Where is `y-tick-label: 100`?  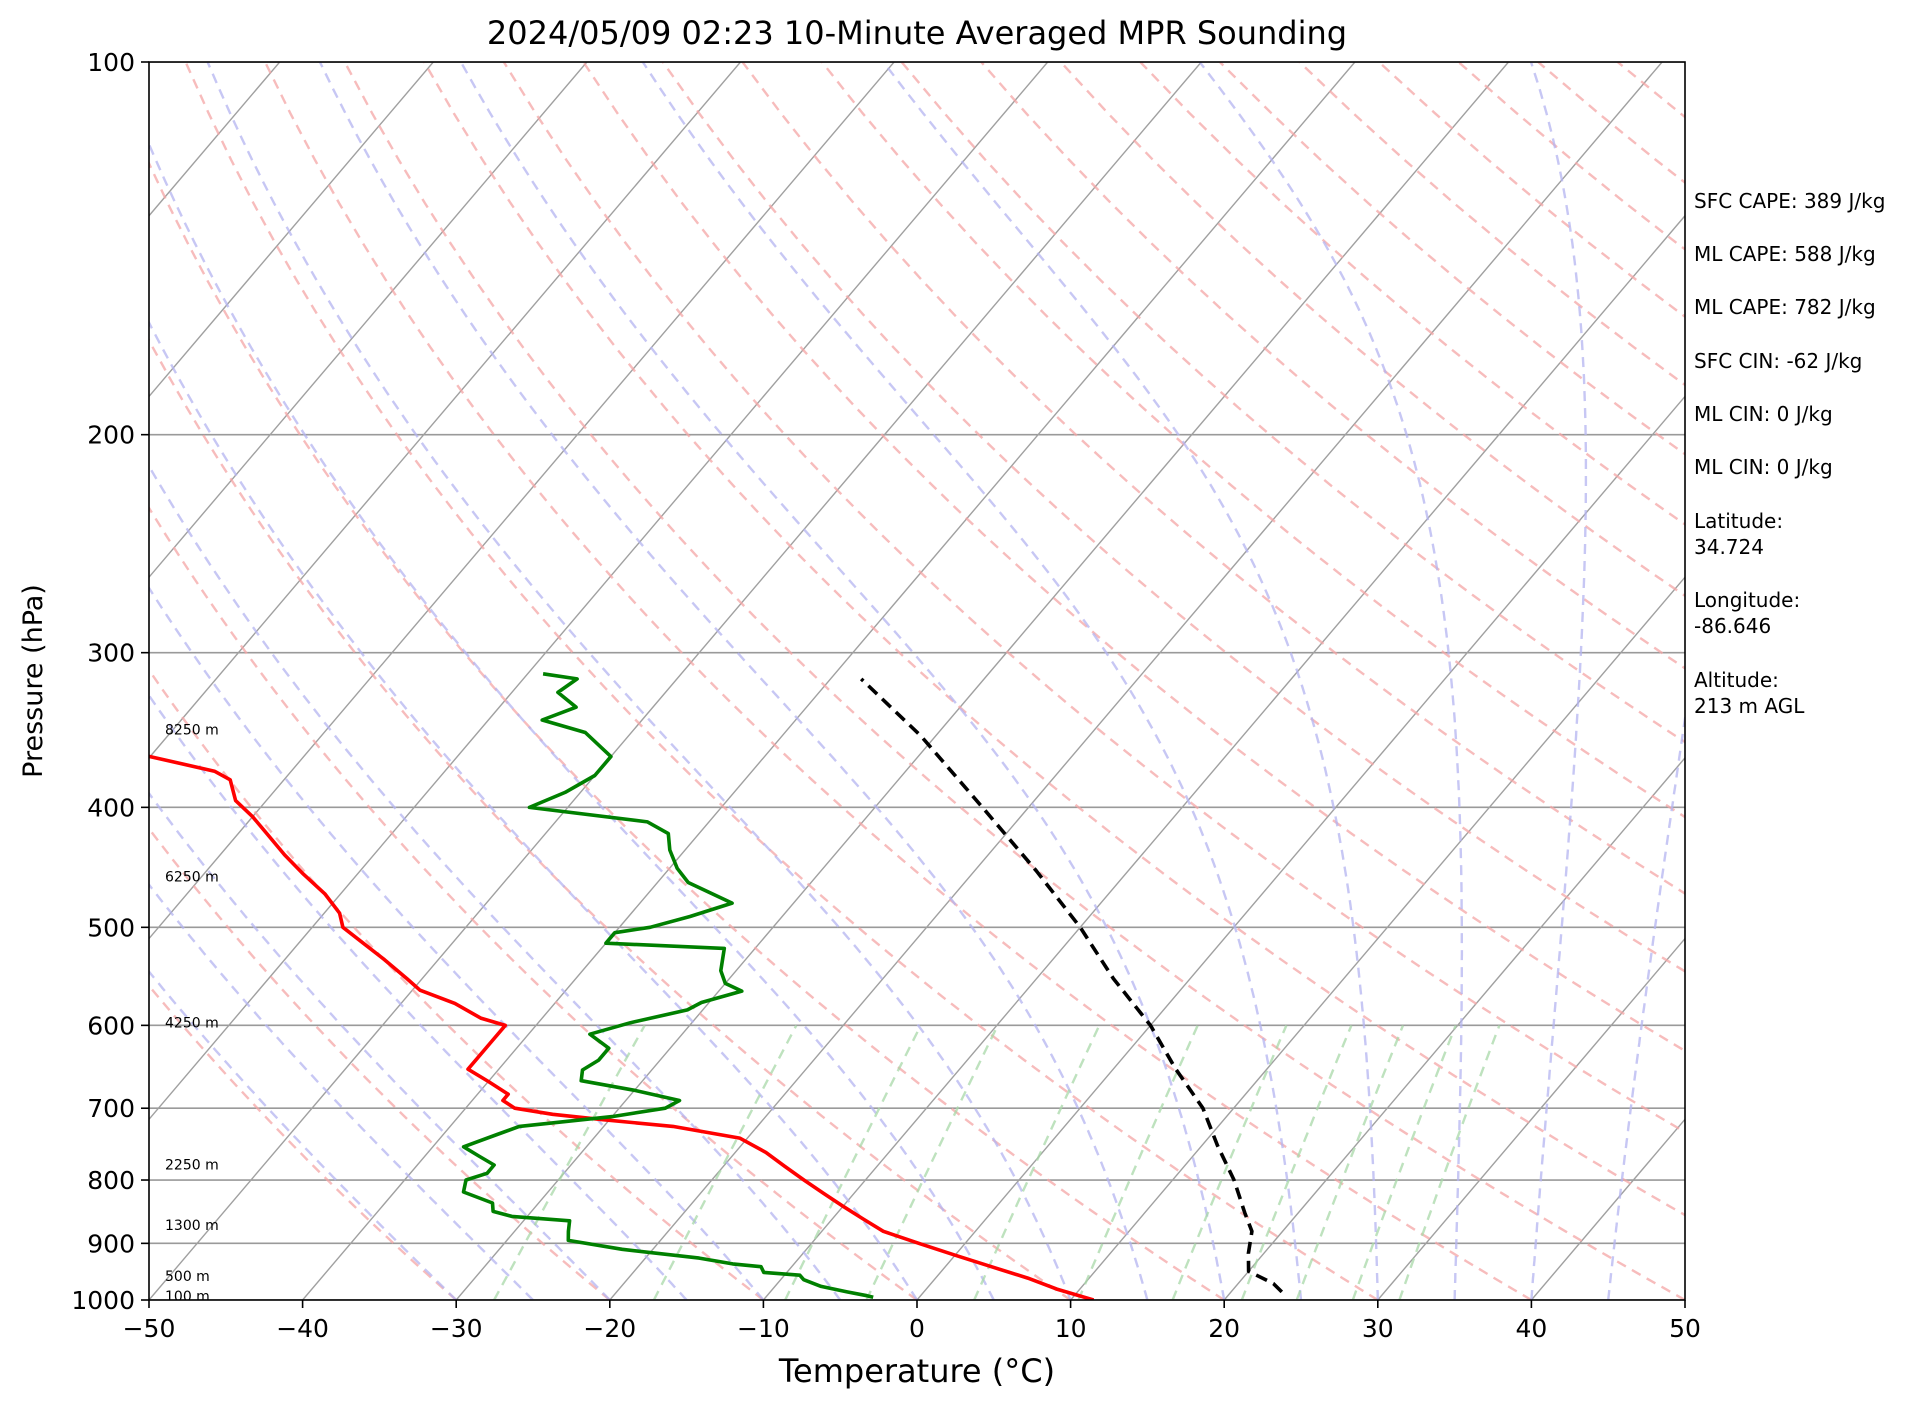
y-tick-label: 100 is located at coordinates (111, 62).